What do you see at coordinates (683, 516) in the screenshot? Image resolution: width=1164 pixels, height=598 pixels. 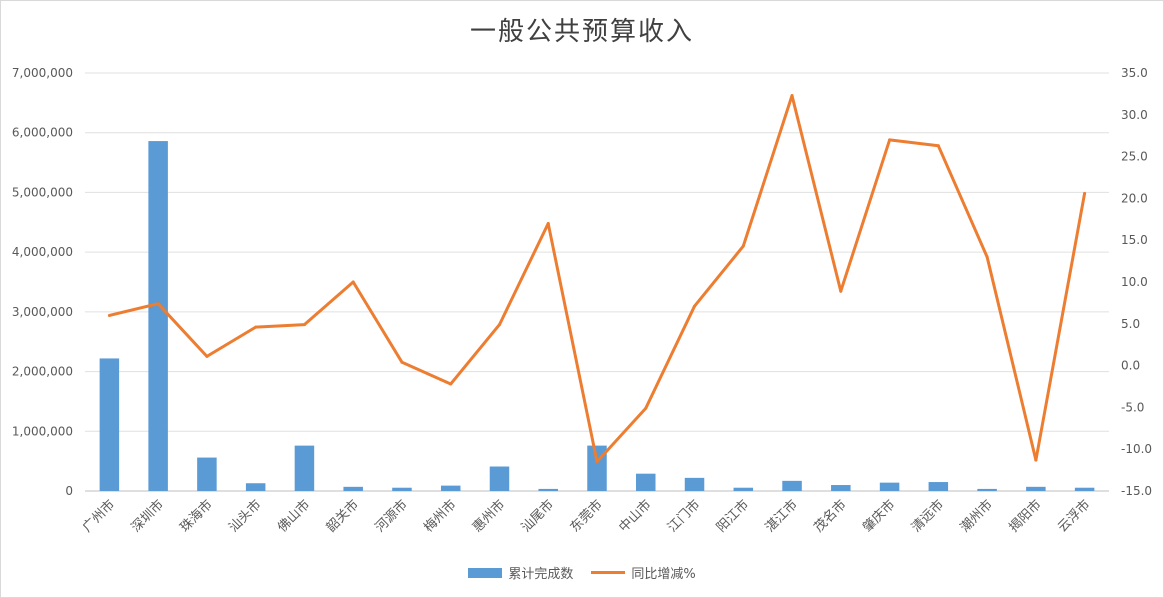 I see `x-category-label: 江门市` at bounding box center [683, 516].